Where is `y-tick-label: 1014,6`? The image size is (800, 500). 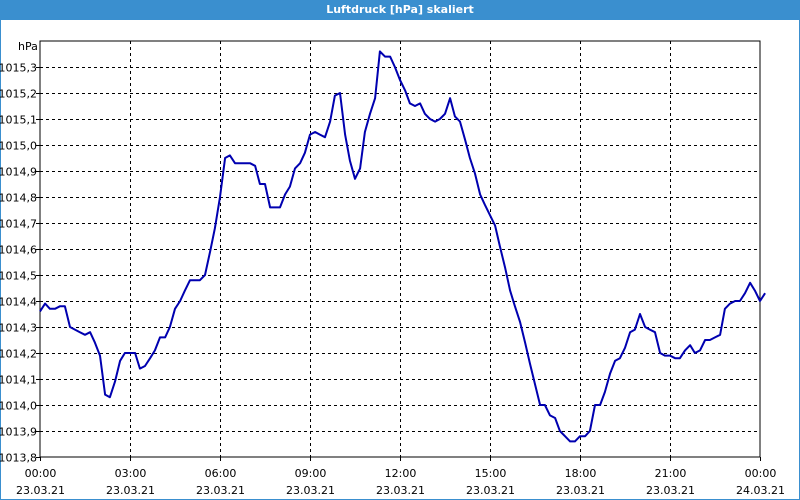
y-tick-label: 1014,6 is located at coordinates (18, 250).